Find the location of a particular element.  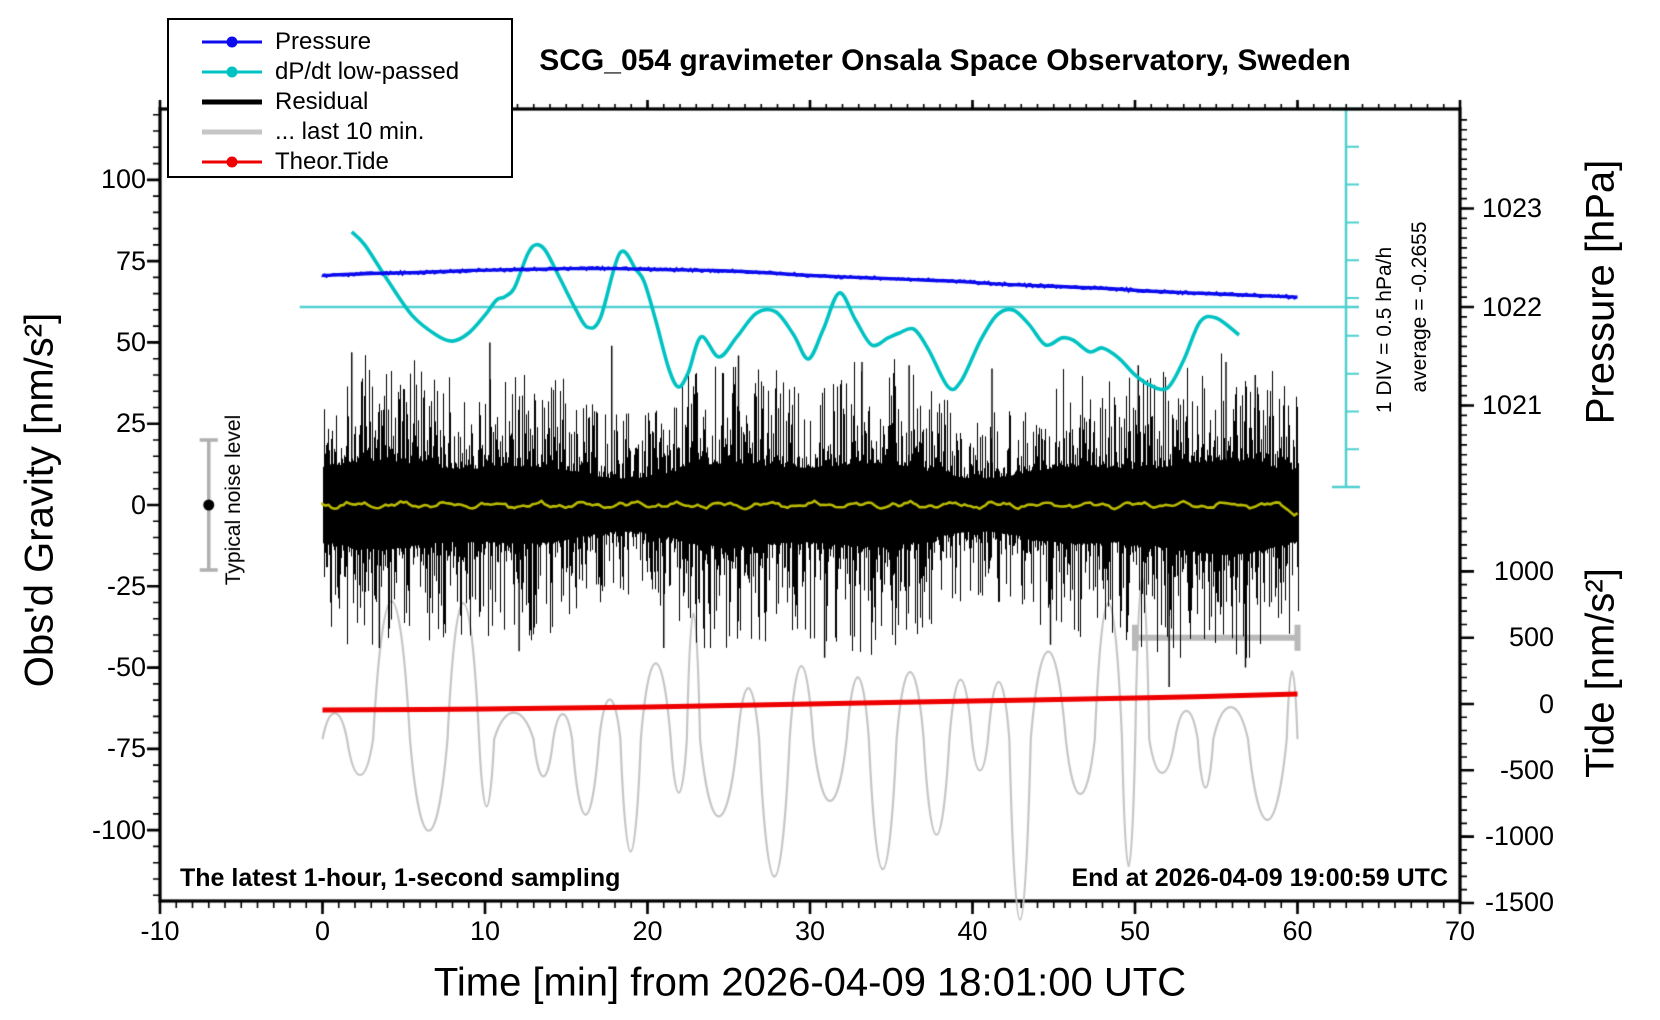

end-time-note: End at 2026-04-09 19:00:59 UTC is located at coordinates (1259, 878).